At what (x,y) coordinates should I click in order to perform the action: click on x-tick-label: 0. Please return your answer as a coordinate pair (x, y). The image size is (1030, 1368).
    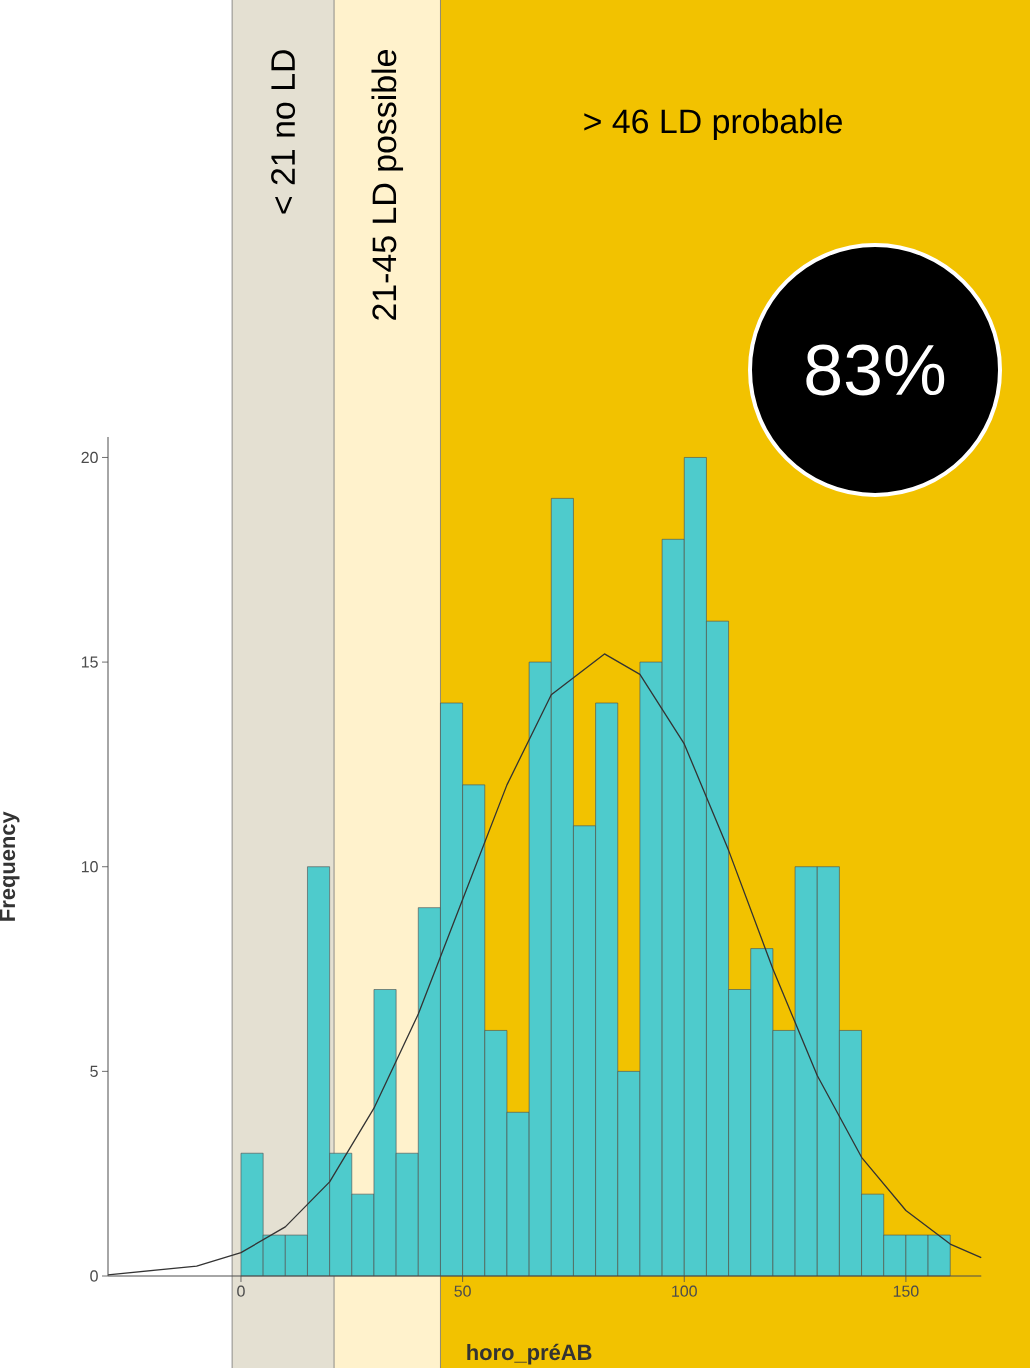
    Looking at the image, I should click on (241, 1291).